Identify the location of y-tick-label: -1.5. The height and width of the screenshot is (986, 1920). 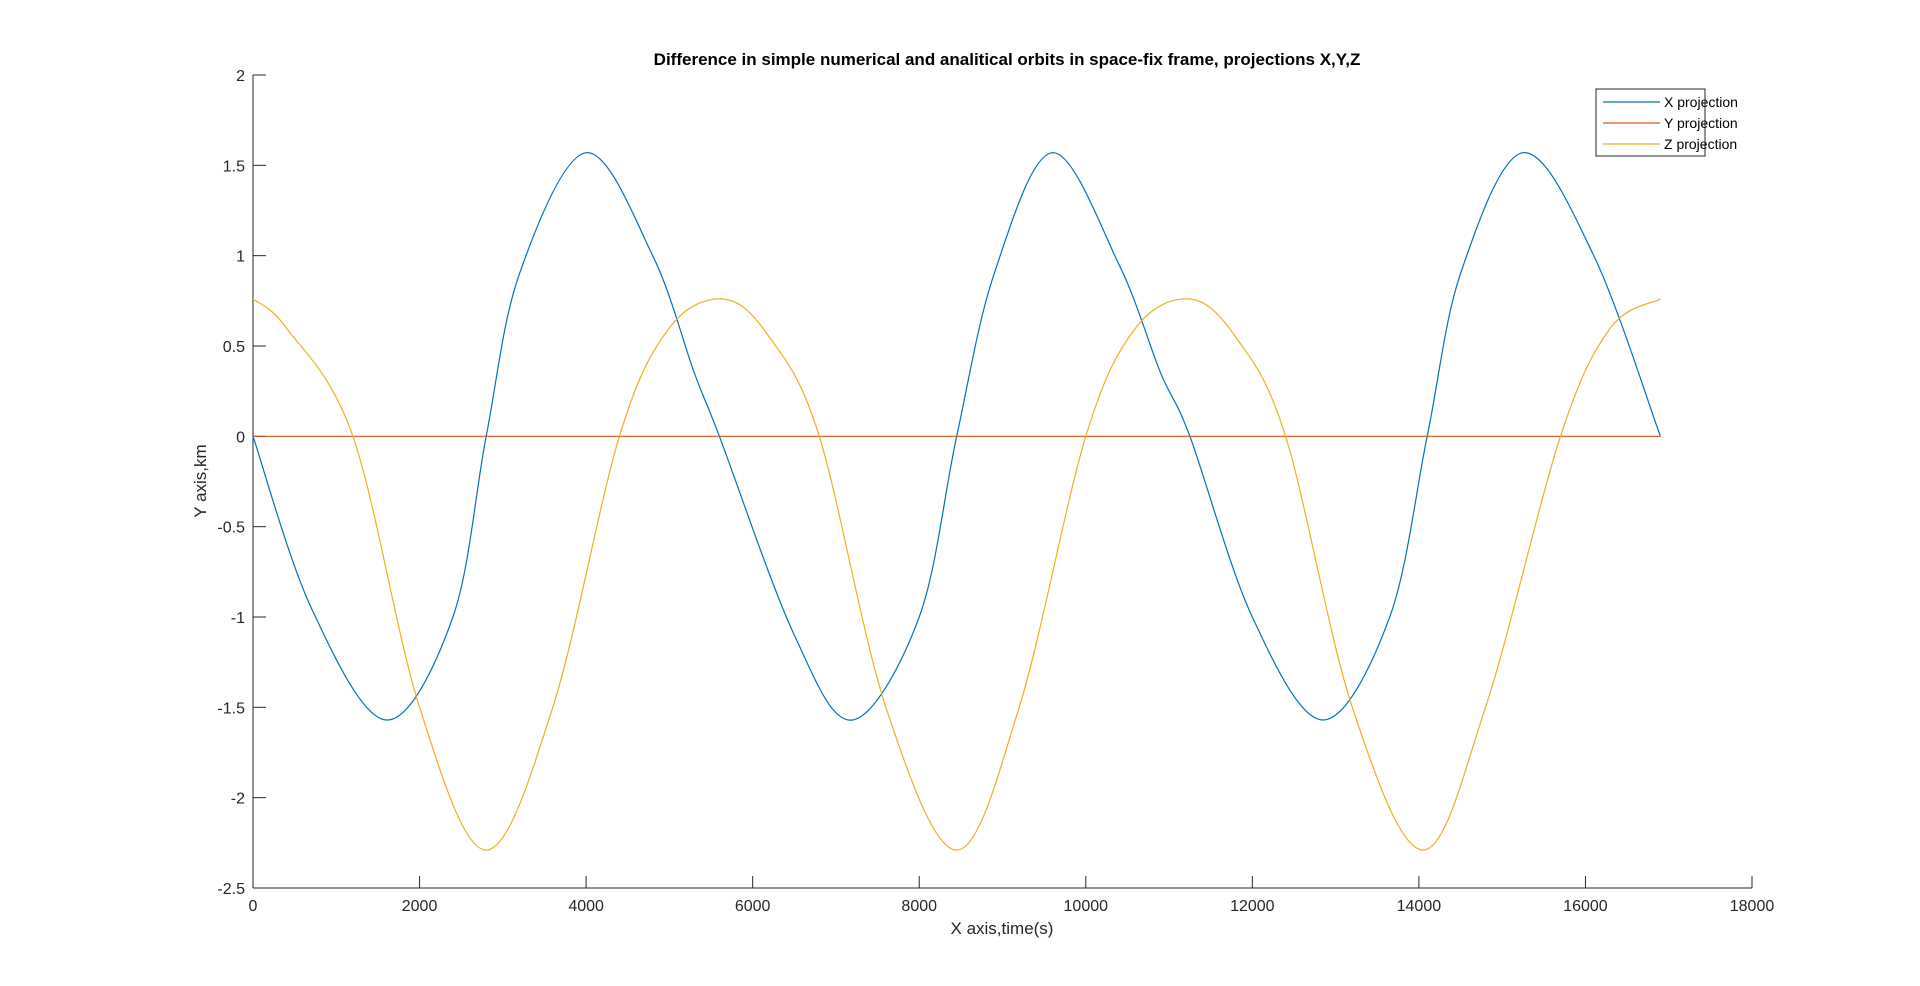
(231, 708).